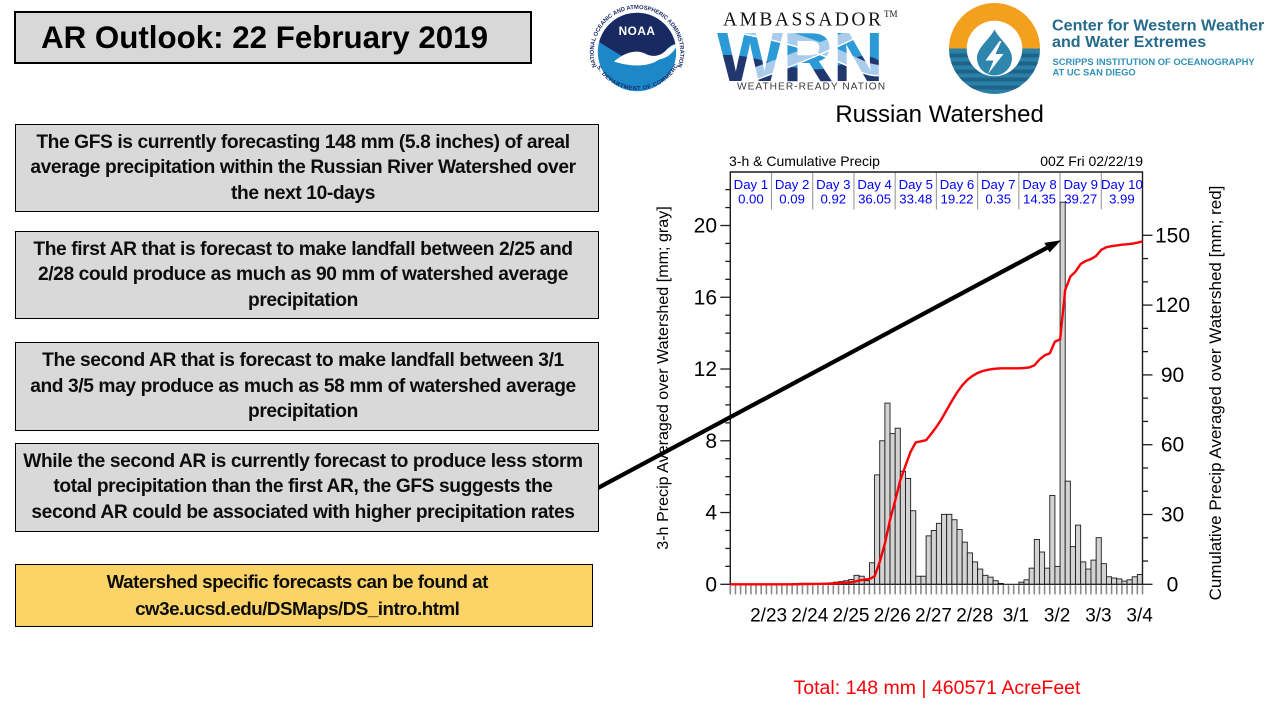 The width and height of the screenshot is (1280, 720). Describe the element at coordinates (1129, 42) in the screenshot. I see `svg-text: and Water Extremes` at that location.